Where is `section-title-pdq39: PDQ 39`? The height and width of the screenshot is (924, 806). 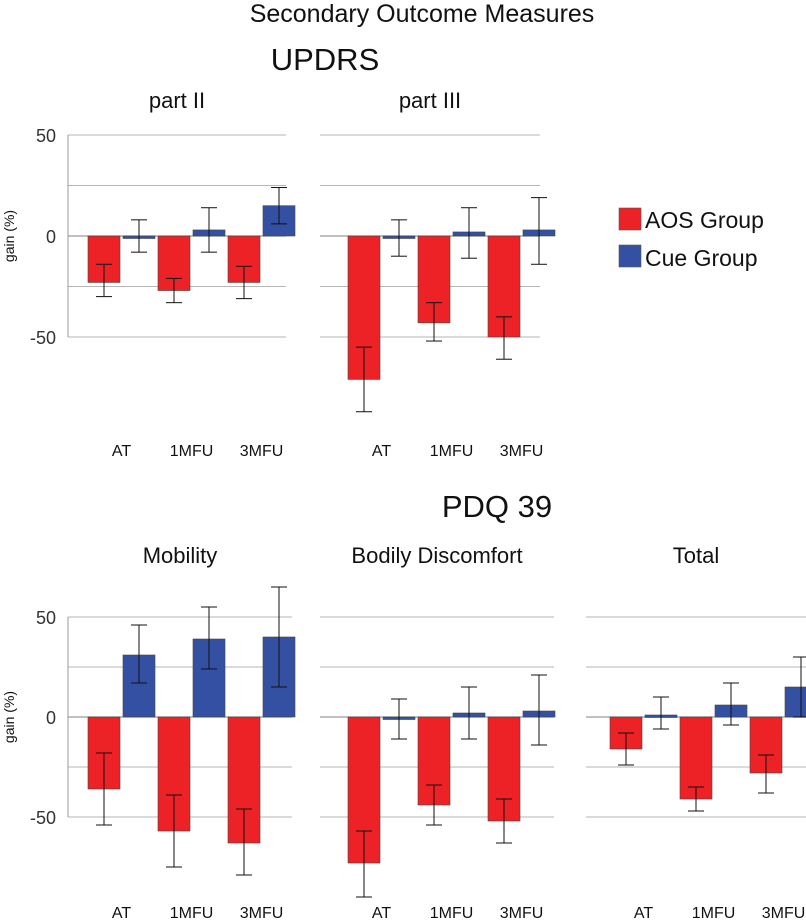 section-title-pdq39: PDQ 39 is located at coordinates (497, 506).